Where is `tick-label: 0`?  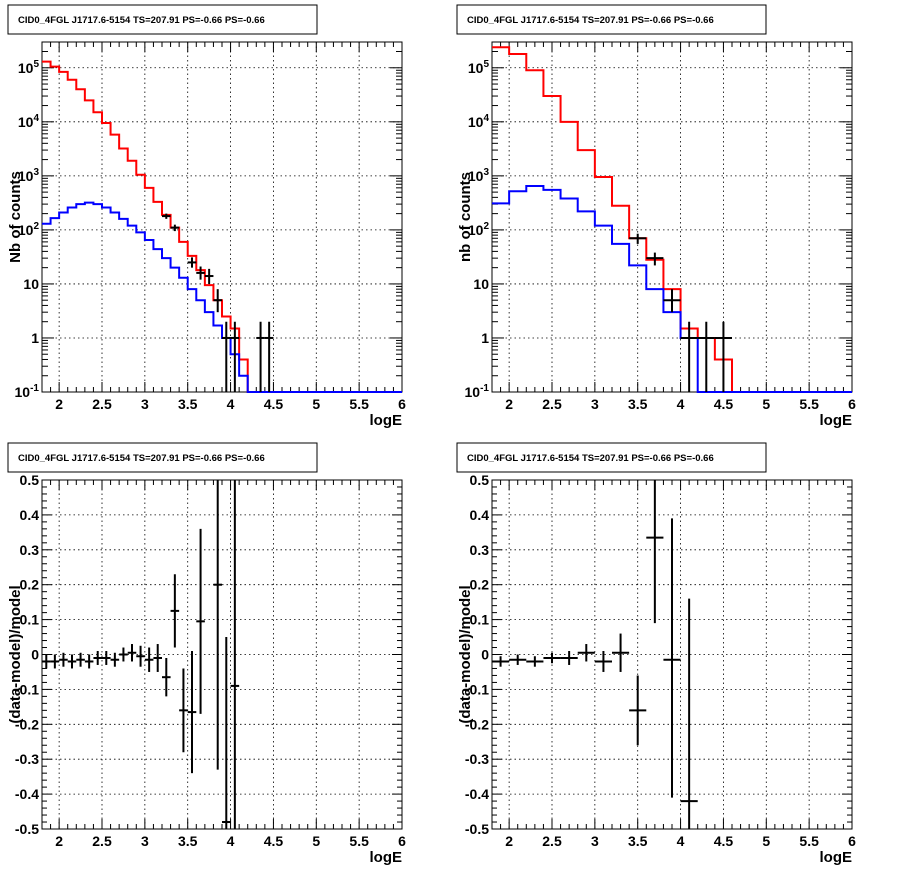 tick-label: 0 is located at coordinates (485, 655).